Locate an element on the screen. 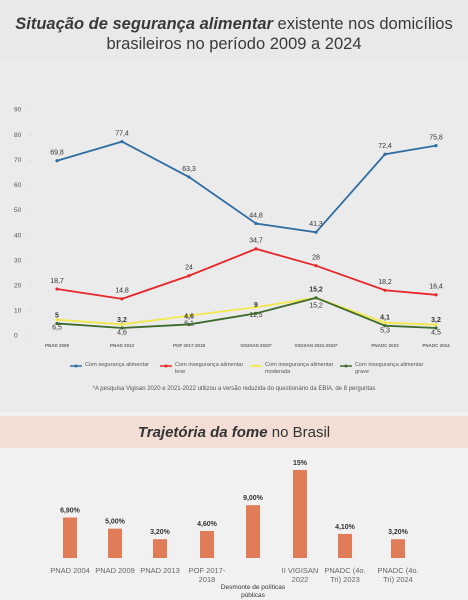 The image size is (468, 600). y-tick-label: 20 is located at coordinates (18, 285).